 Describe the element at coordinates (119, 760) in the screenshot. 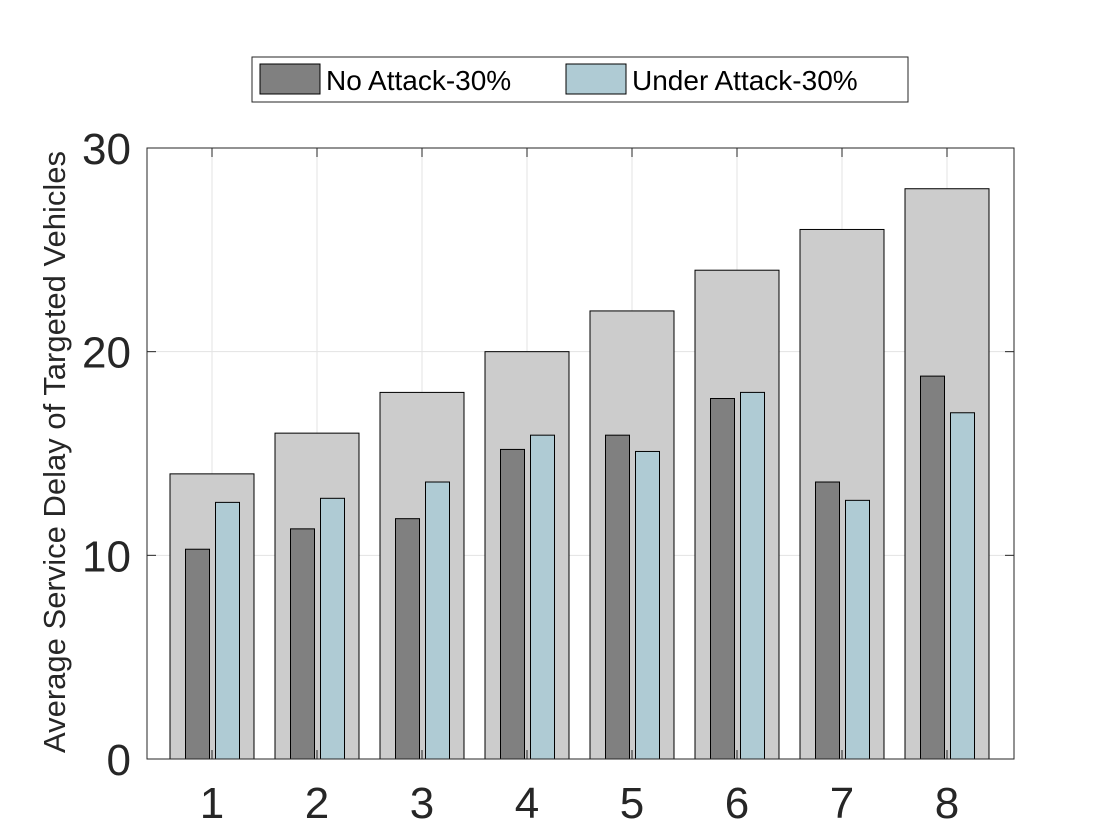

I see `y-tick-label: 0` at that location.